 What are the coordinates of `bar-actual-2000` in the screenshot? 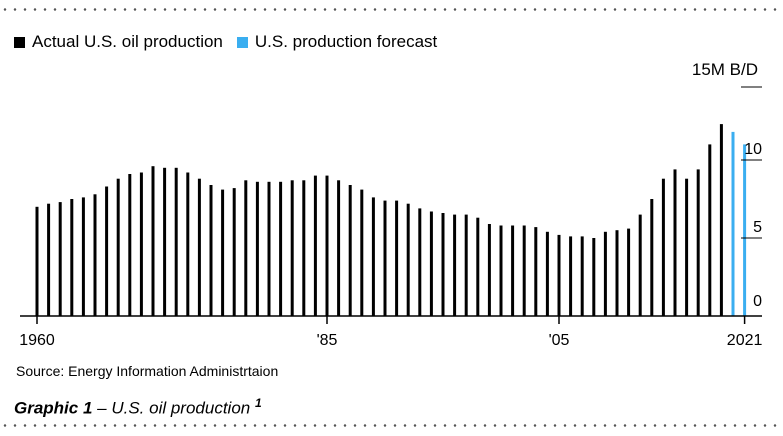 It's located at (501, 270).